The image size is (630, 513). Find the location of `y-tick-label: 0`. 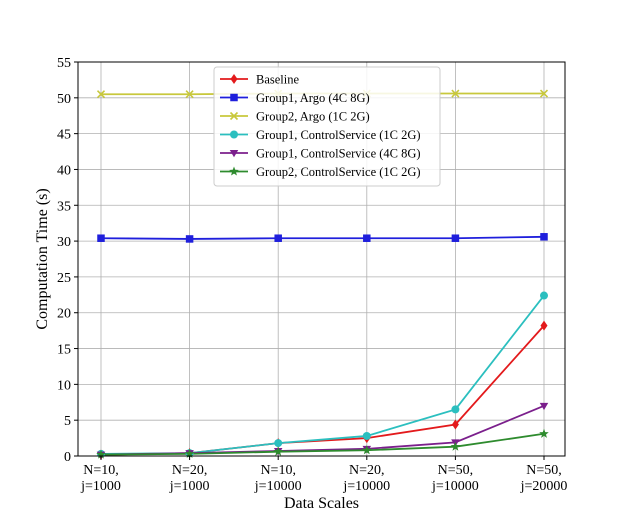

y-tick-label: 0 is located at coordinates (67, 457).